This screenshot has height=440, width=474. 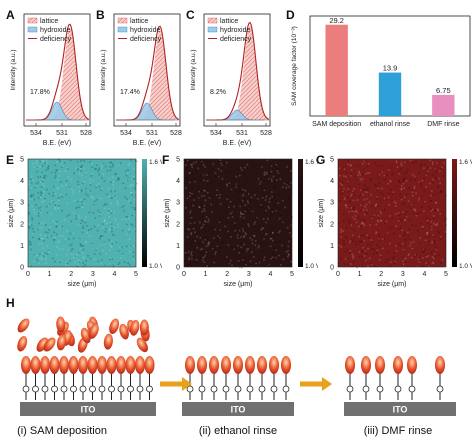 I want to click on bar-ylabel: SAM coverage factor (10⁻³), so click(x=294, y=66).